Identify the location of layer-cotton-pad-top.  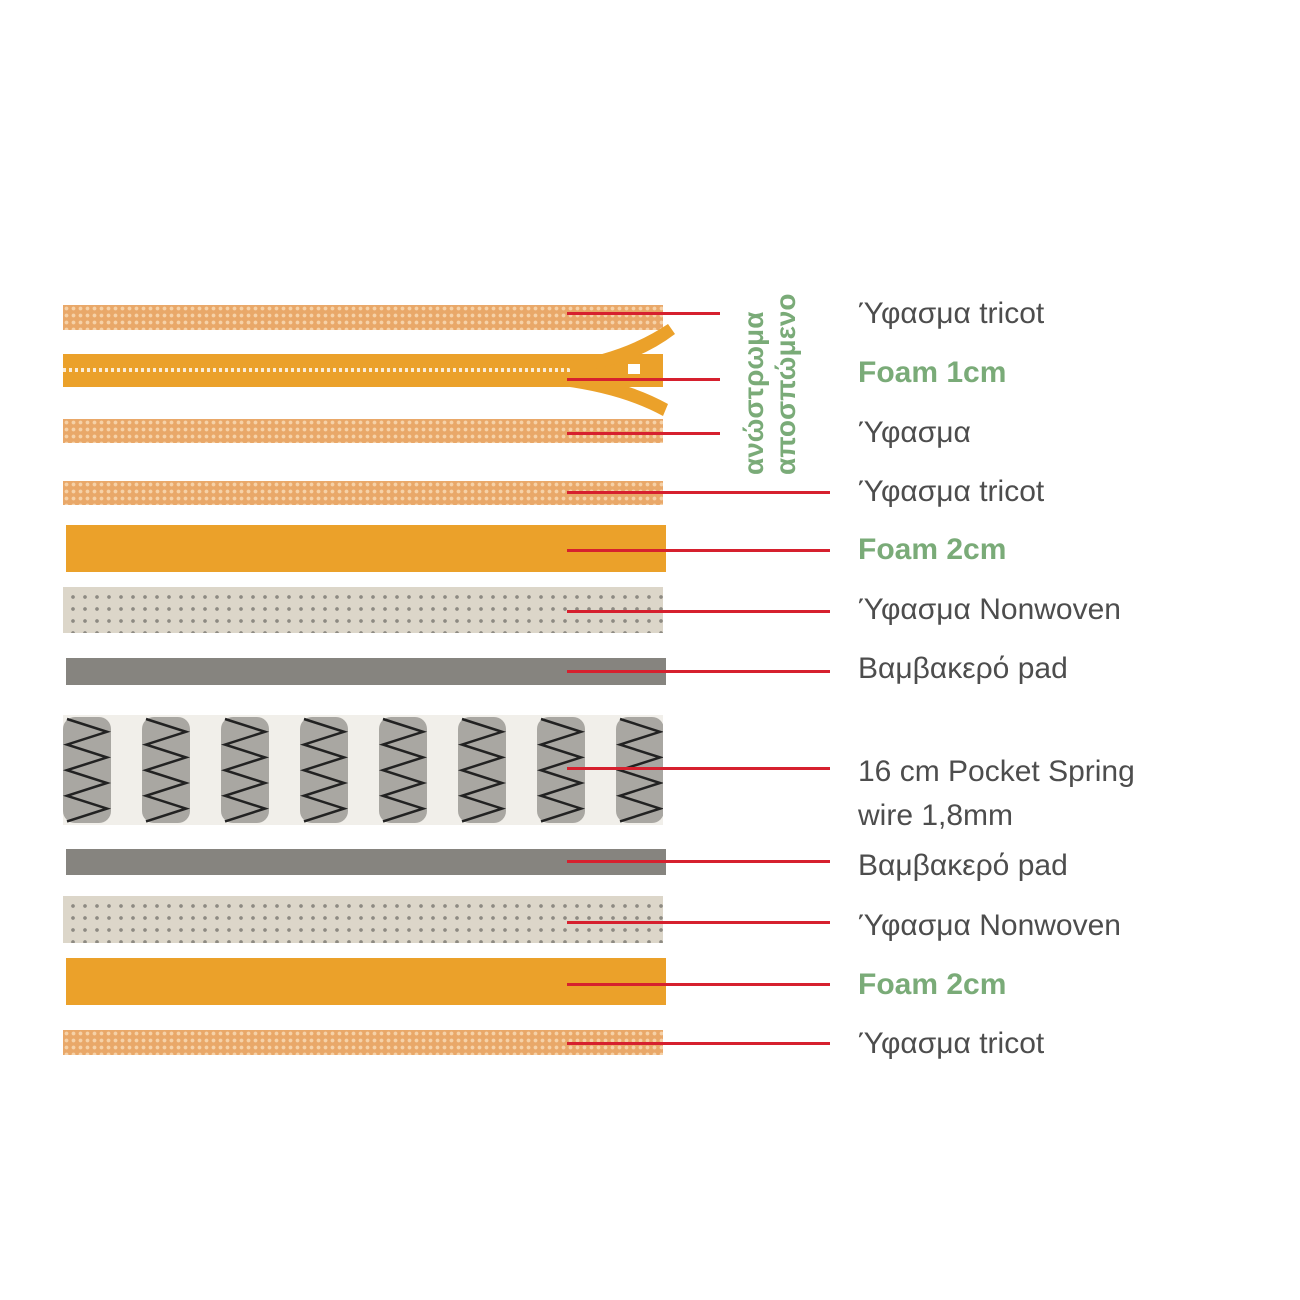
(366, 671).